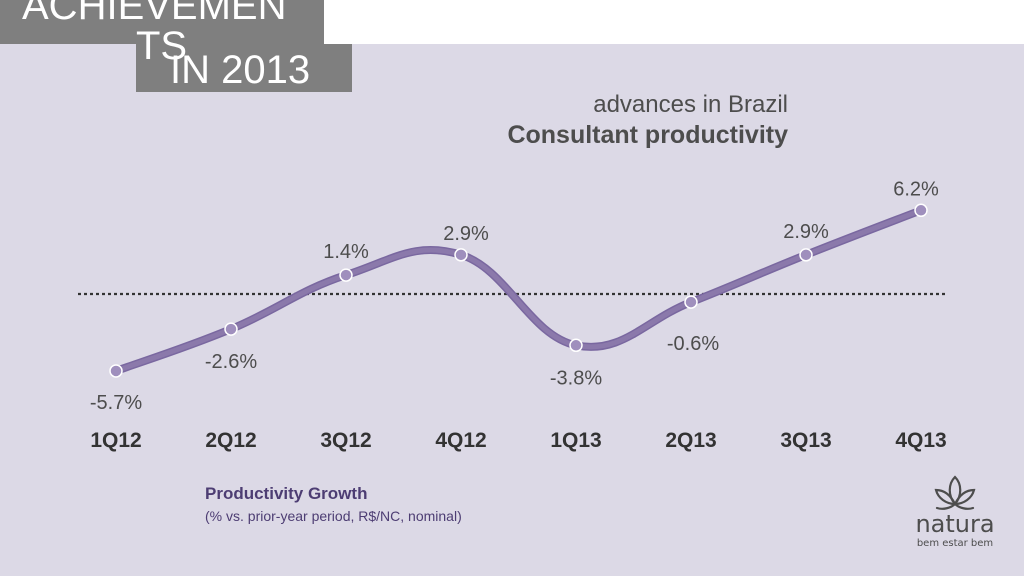 The height and width of the screenshot is (576, 1024). What do you see at coordinates (691, 302) in the screenshot?
I see `data-point-2q13` at bounding box center [691, 302].